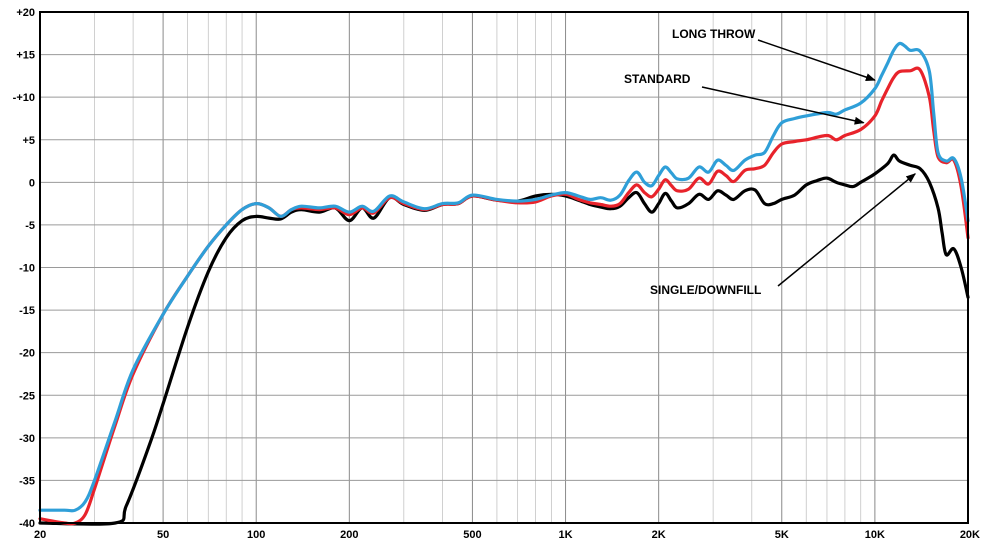 The width and height of the screenshot is (982, 545). What do you see at coordinates (659, 535) in the screenshot?
I see `x-tick-label: 2K` at bounding box center [659, 535].